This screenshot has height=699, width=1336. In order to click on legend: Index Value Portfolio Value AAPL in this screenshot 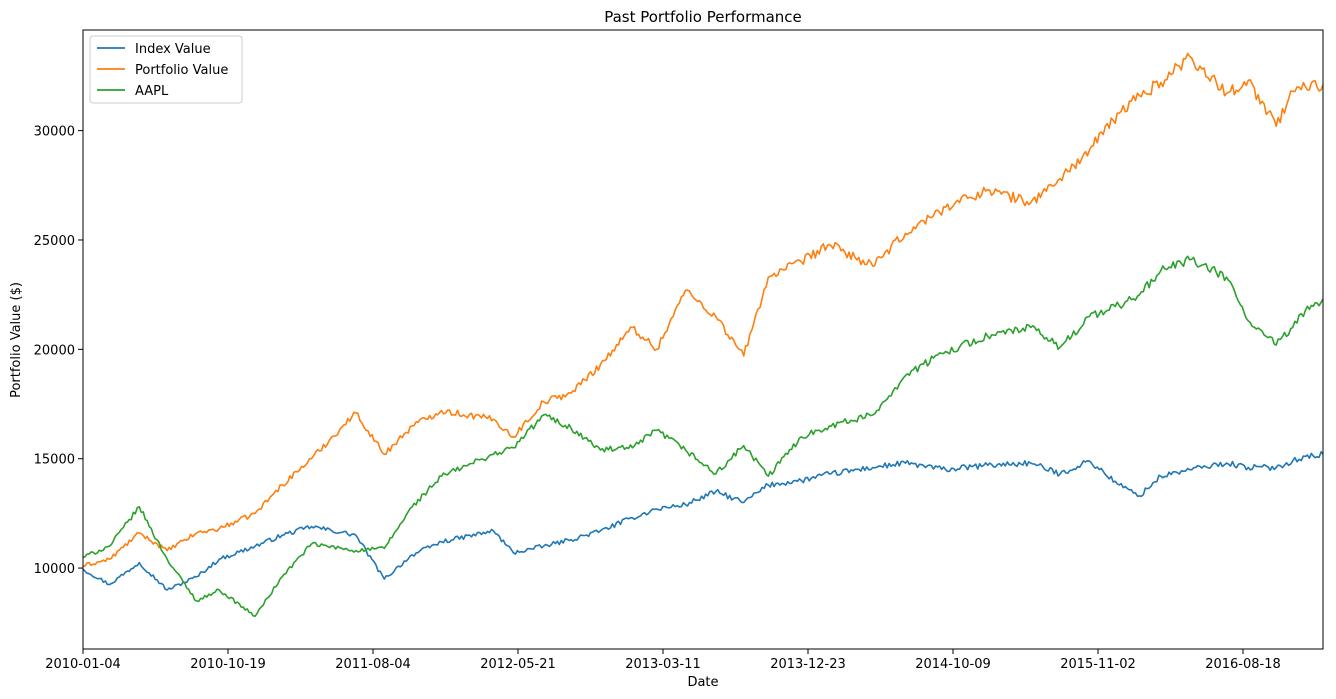, I will do `click(166, 69)`.